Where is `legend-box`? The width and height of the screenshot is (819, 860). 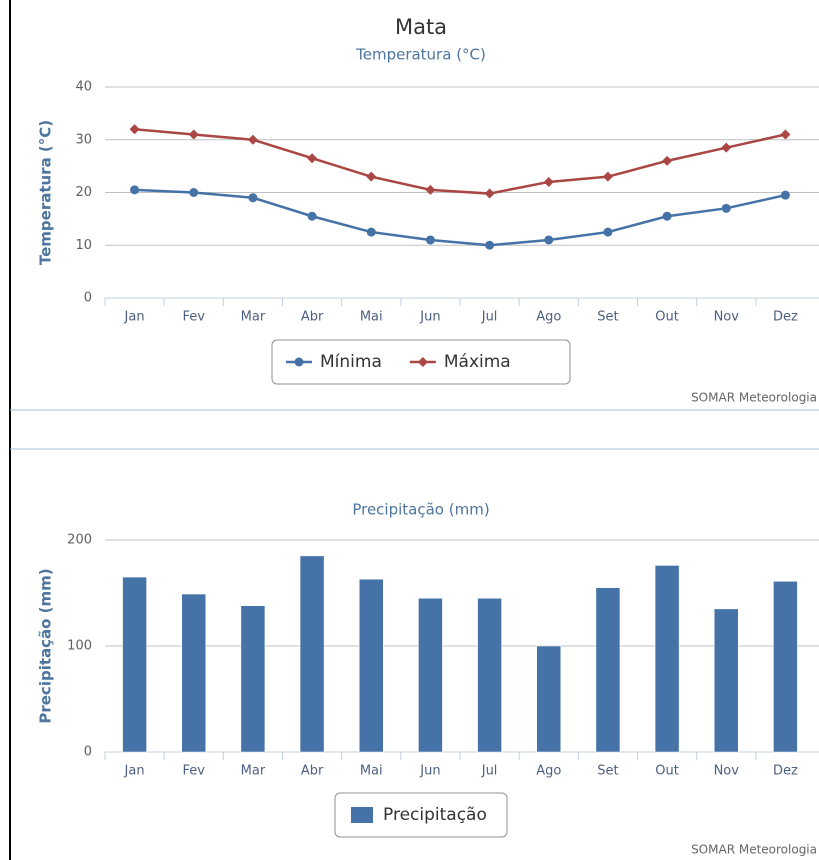 legend-box is located at coordinates (421, 815).